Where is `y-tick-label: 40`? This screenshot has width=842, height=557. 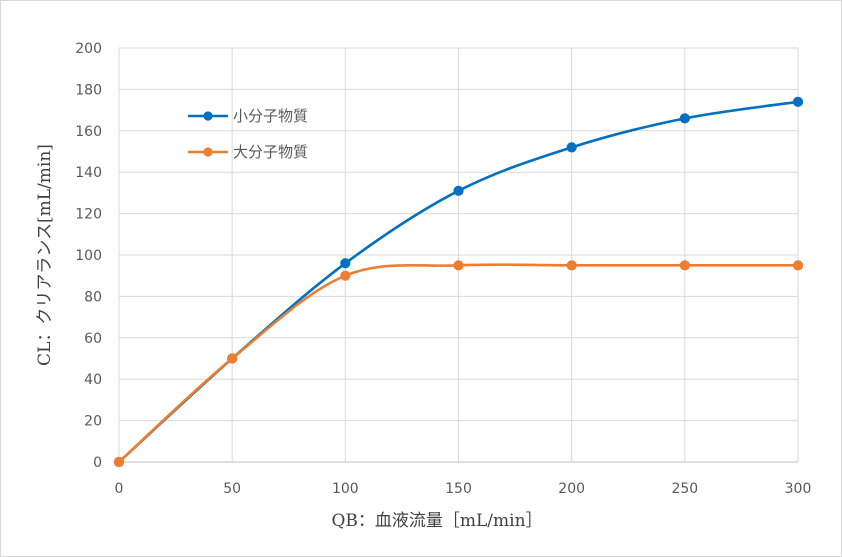 y-tick-label: 40 is located at coordinates (93, 380).